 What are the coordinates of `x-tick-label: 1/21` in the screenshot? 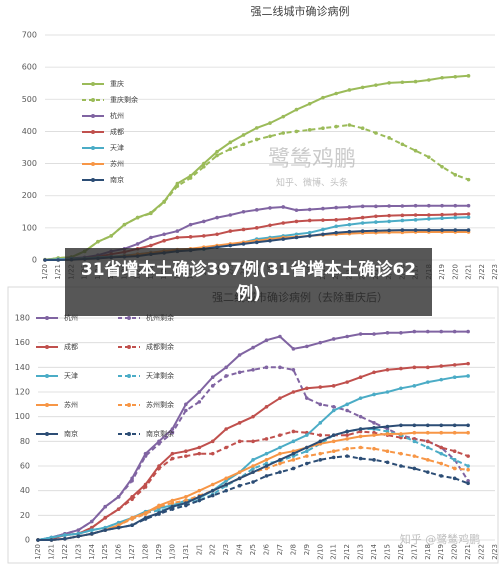 It's located at (51, 552).